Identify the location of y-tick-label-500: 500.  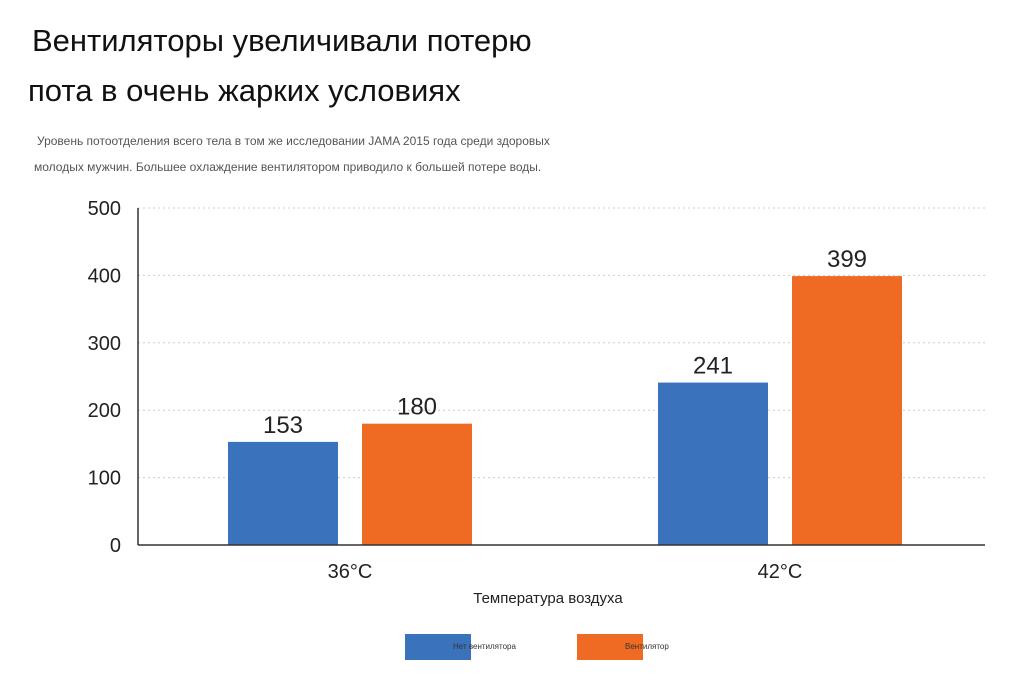
(104, 209).